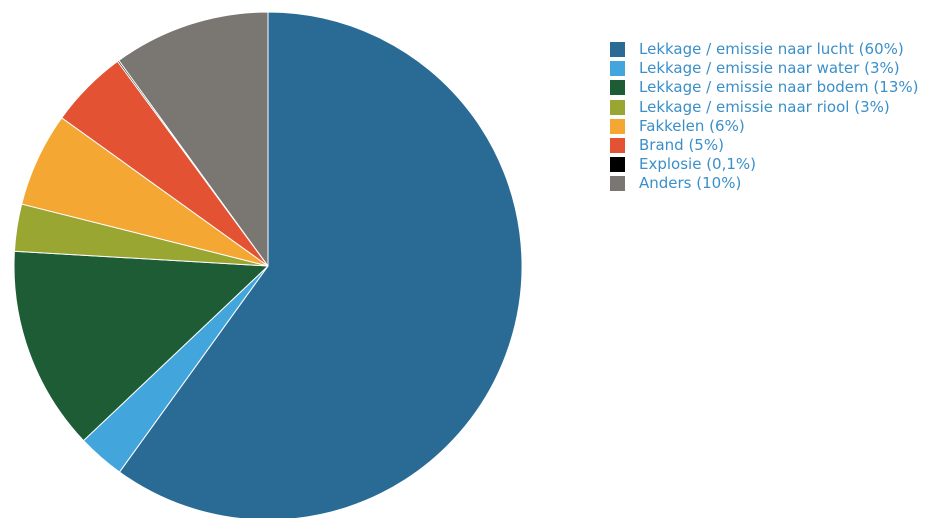 This screenshot has width=935, height=518. Describe the element at coordinates (769, 68) in the screenshot. I see `legend-label: Lekkage / emissie naar water (3%)` at that location.